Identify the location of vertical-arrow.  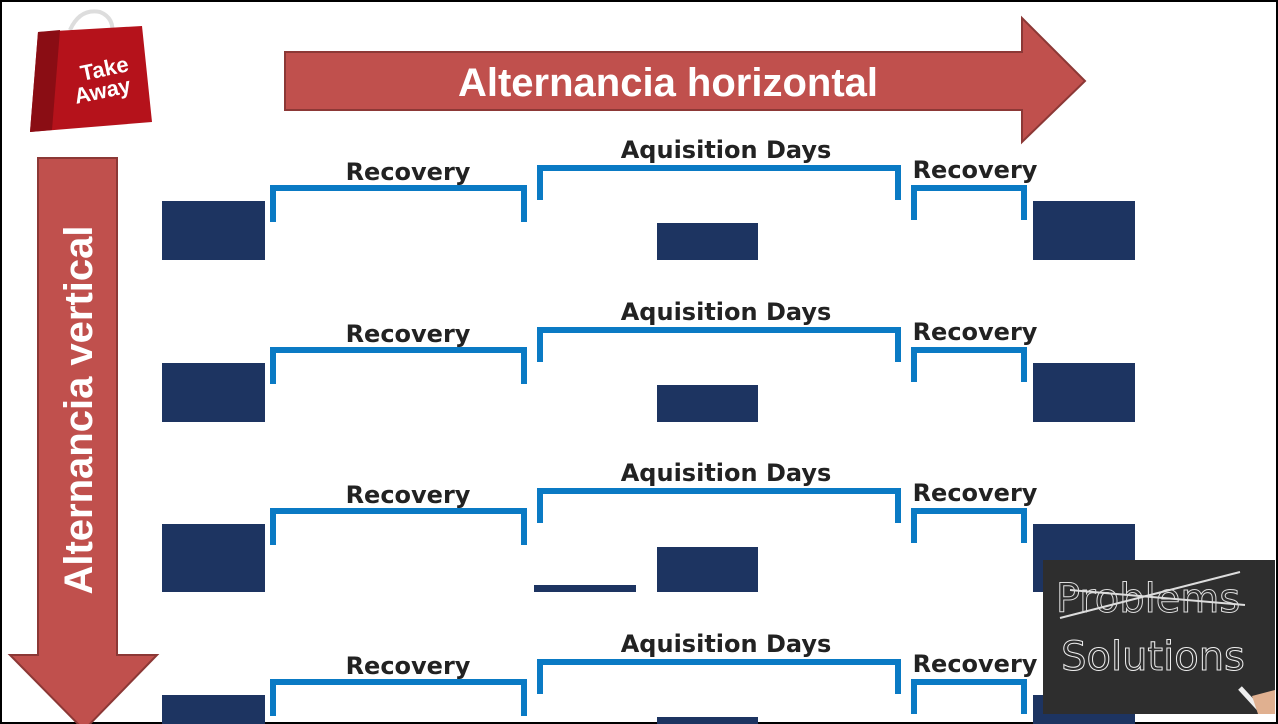
(83, 440).